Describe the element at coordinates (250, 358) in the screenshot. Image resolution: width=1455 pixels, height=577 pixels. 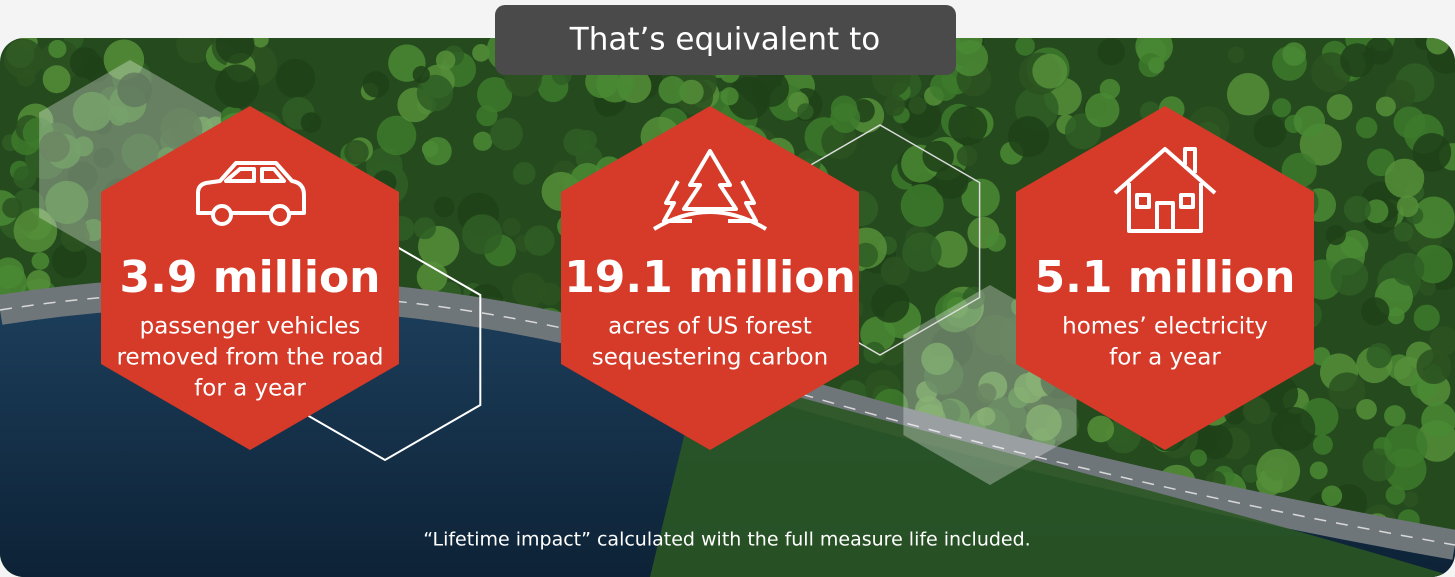
I see `description-line: removed from the road` at that location.